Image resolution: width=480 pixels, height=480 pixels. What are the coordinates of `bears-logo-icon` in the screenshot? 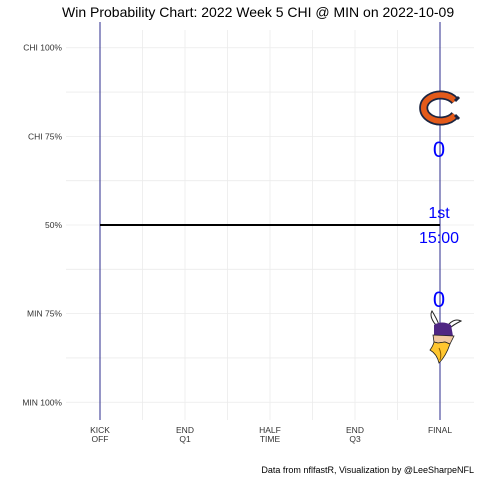 It's located at (440, 108).